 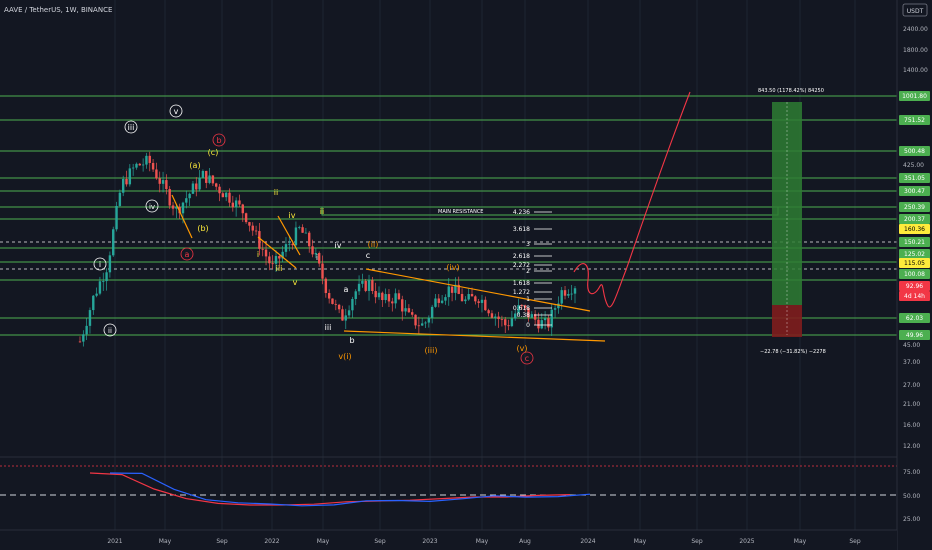 I want to click on main-resistance-label: MAIN RESISTANCE, so click(x=460, y=212).